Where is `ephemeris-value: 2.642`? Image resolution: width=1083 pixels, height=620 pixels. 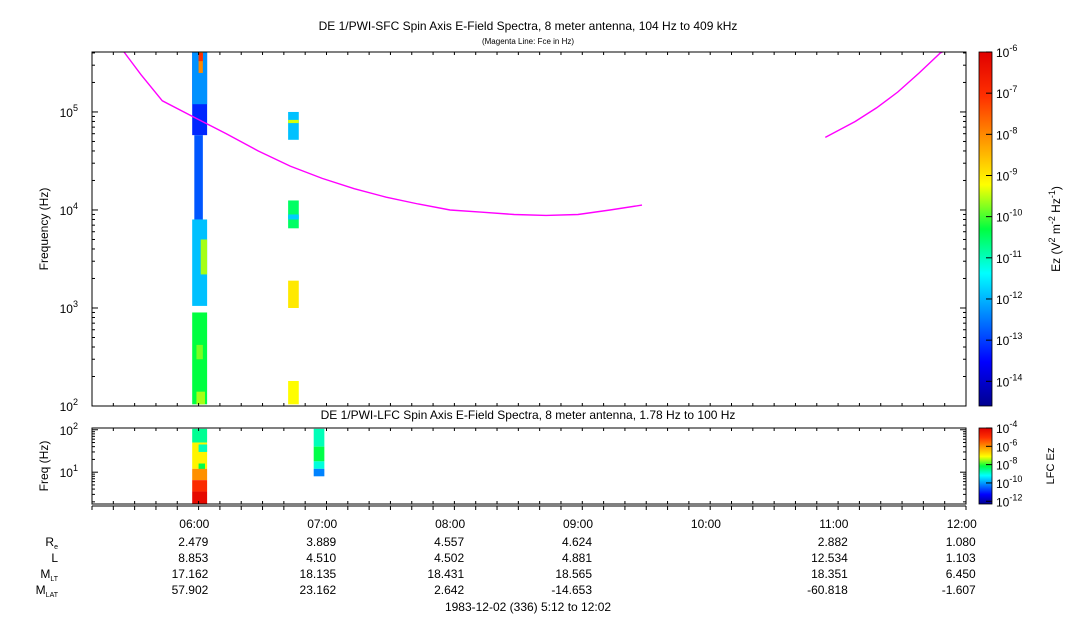 ephemeris-value: 2.642 is located at coordinates (449, 590).